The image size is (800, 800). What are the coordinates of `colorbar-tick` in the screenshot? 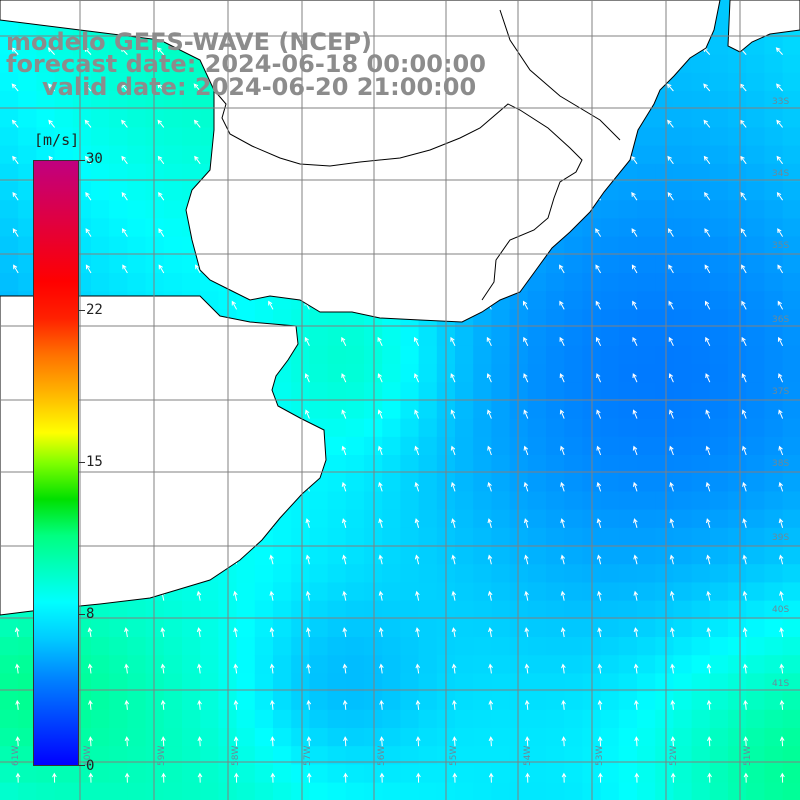 It's located at (82, 462).